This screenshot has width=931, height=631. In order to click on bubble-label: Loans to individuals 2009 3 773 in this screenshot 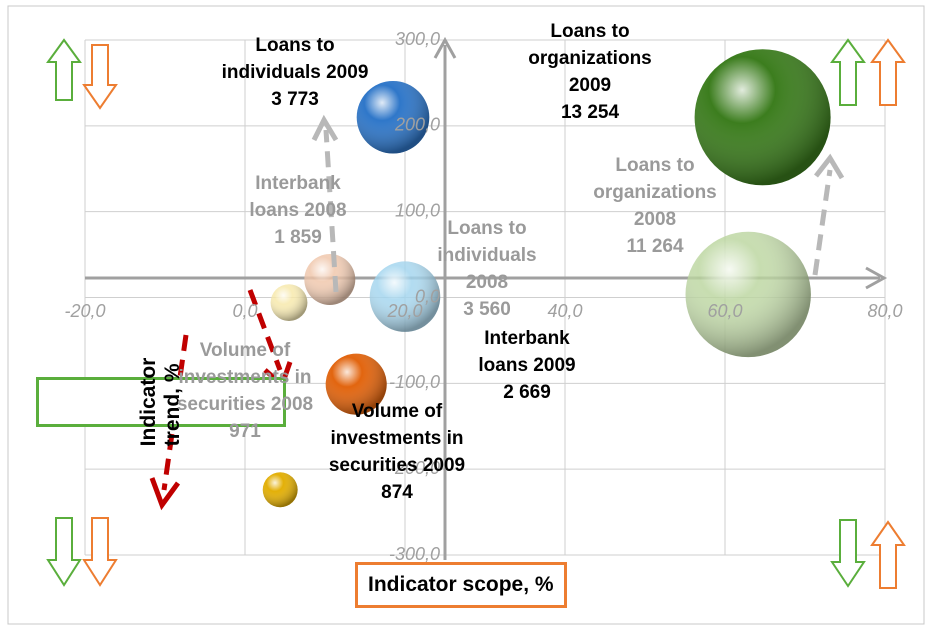, I will do `click(295, 72)`.